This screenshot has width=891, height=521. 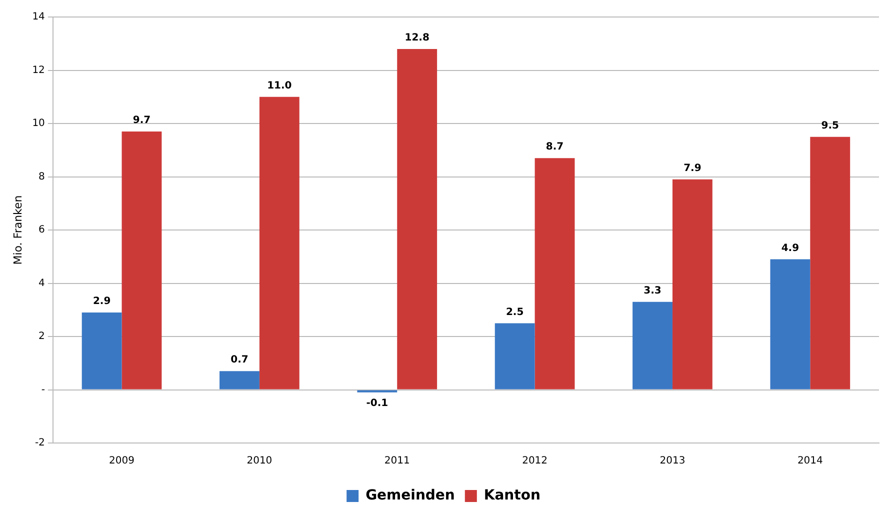 I want to click on y-tick-label: 4, so click(x=41, y=283).